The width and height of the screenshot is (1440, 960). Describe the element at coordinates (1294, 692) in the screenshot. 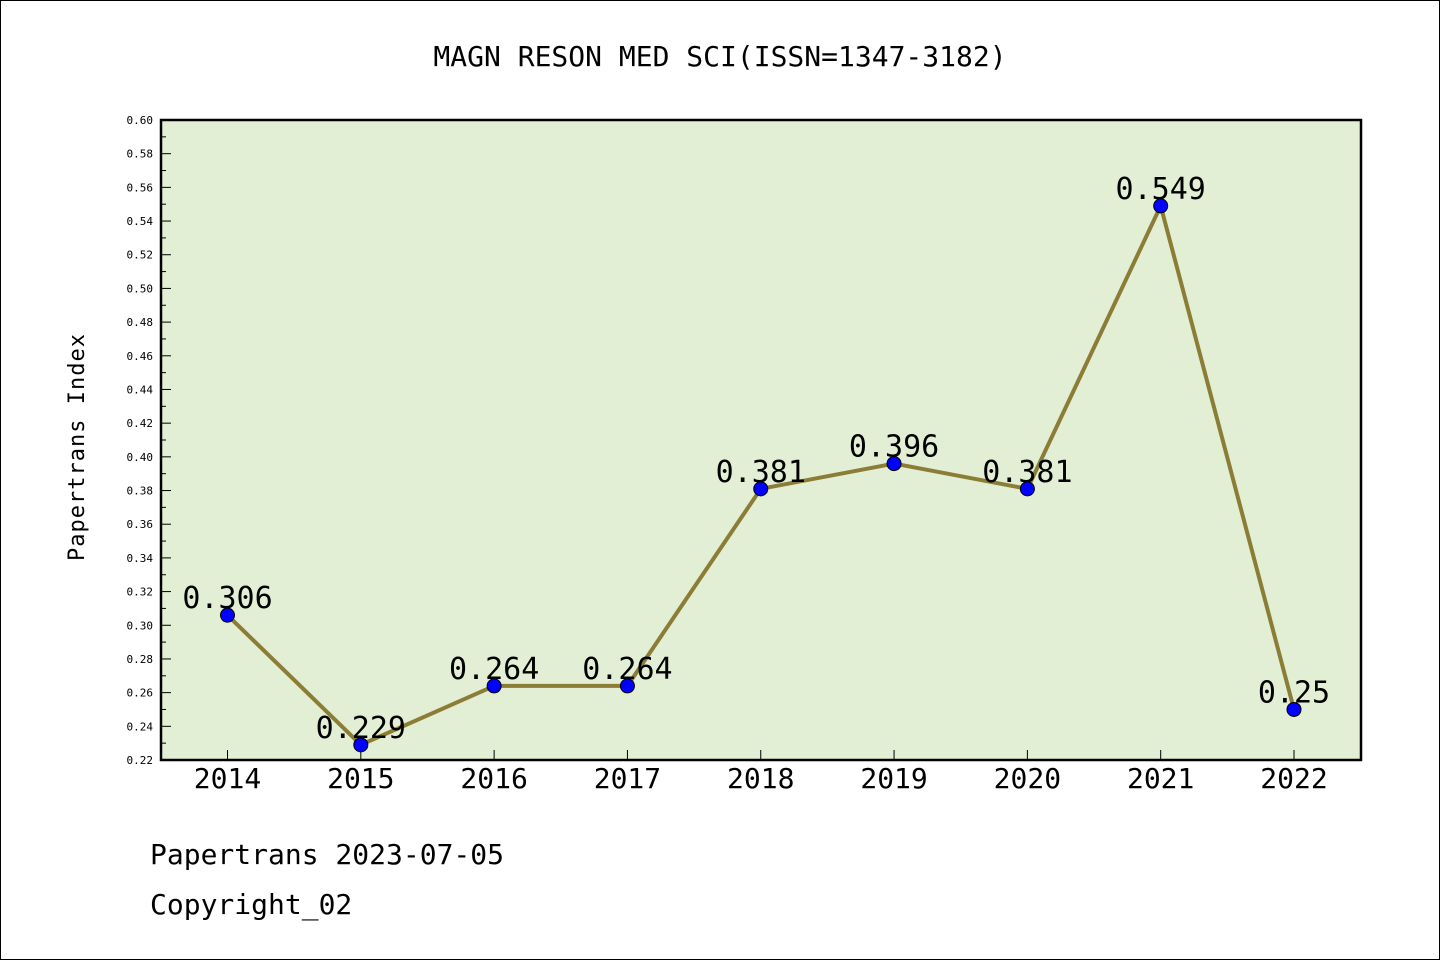

I see `data-label: 0.25` at that location.